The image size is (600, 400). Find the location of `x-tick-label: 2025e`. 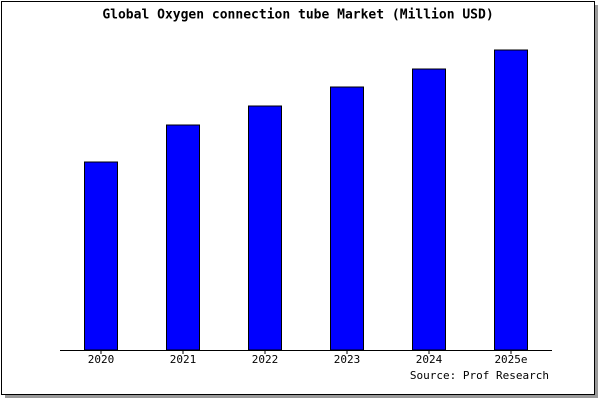

x-tick-label: 2025e is located at coordinates (510, 359).